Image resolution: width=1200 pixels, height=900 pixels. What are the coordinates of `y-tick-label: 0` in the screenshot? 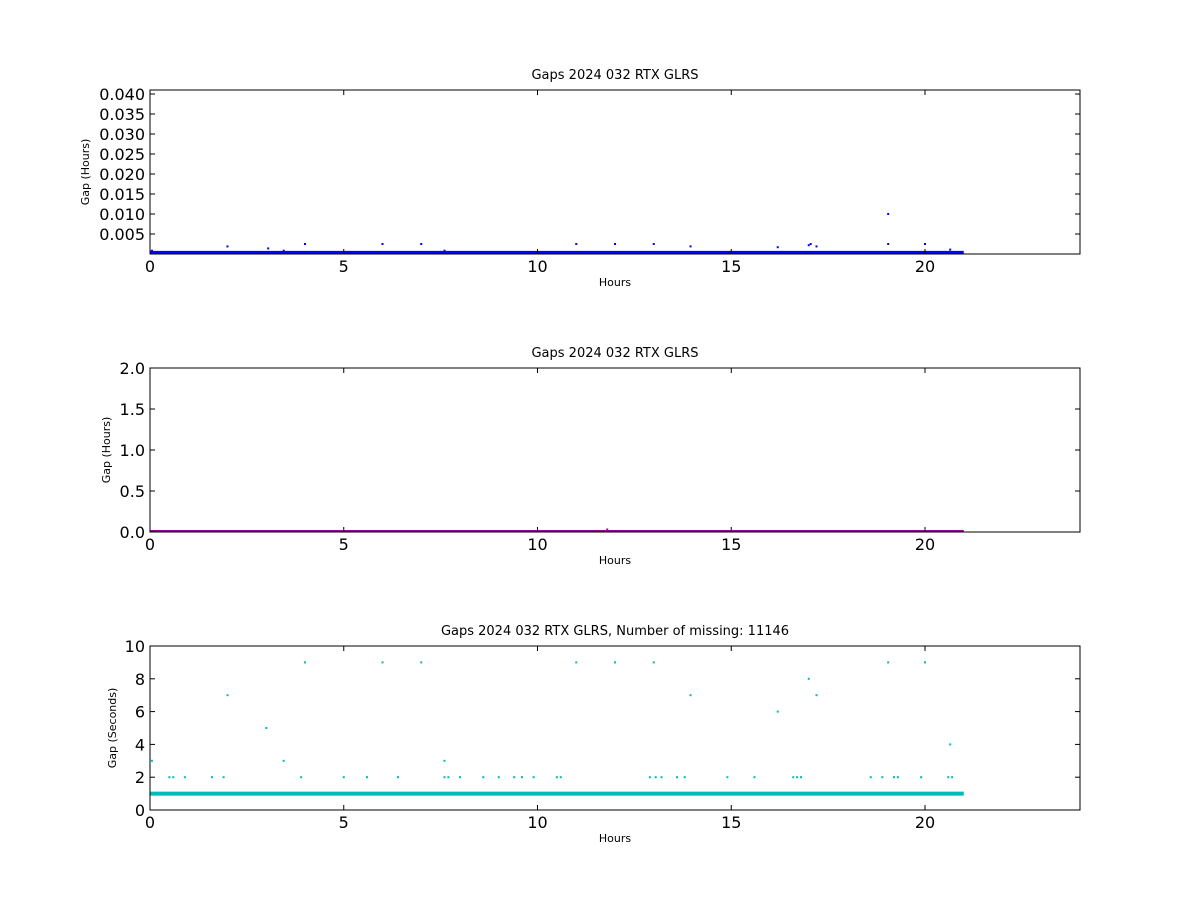 It's located at (140, 810).